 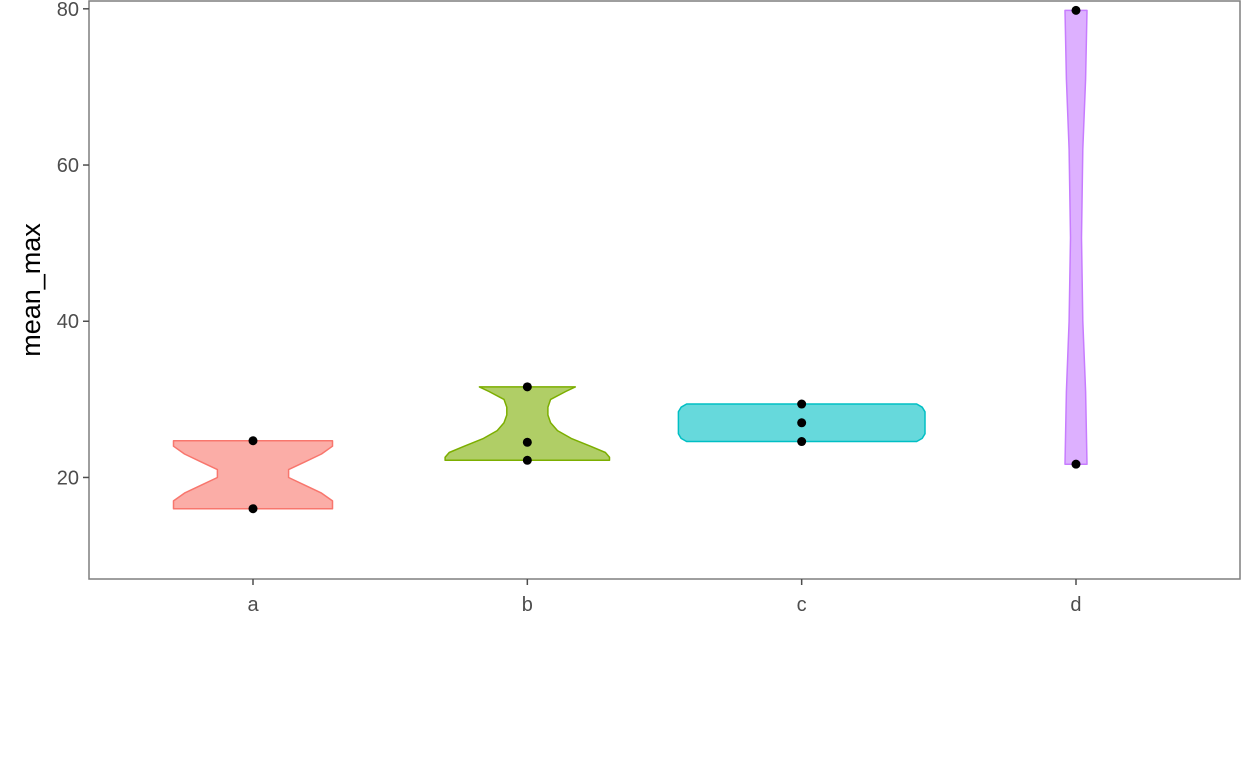 I want to click on violin-b, so click(x=527, y=424).